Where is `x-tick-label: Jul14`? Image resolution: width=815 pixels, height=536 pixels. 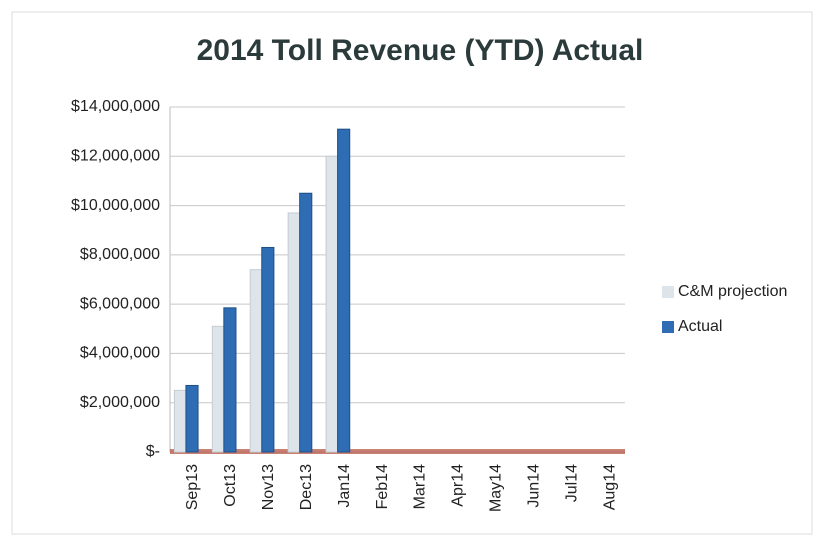 x-tick-label: Jul14 is located at coordinates (571, 483).